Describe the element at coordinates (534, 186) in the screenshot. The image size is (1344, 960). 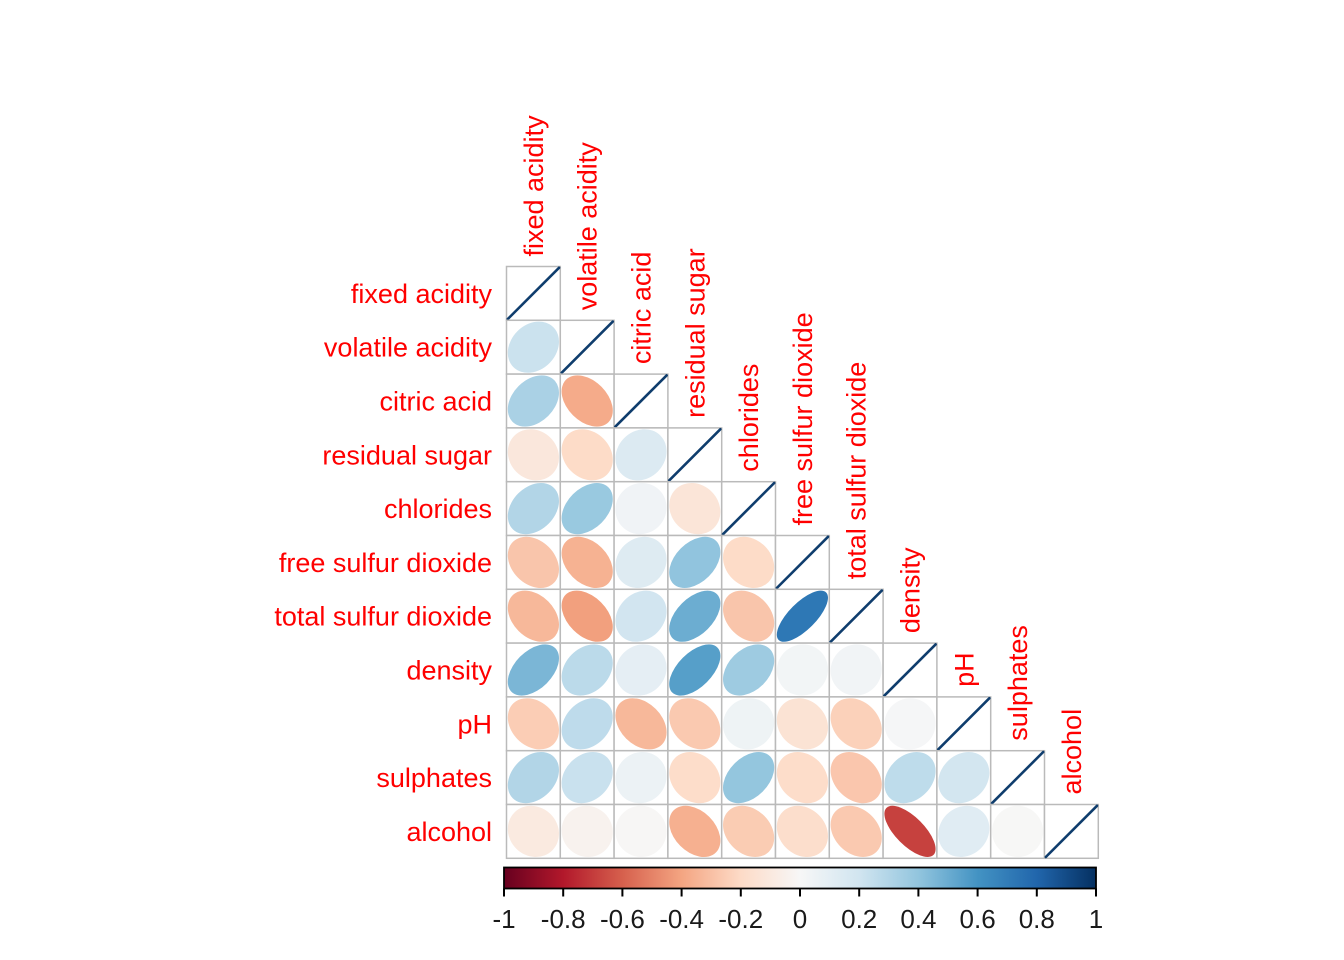
I see `col-label-fixed-acidity: fixed acidity` at that location.